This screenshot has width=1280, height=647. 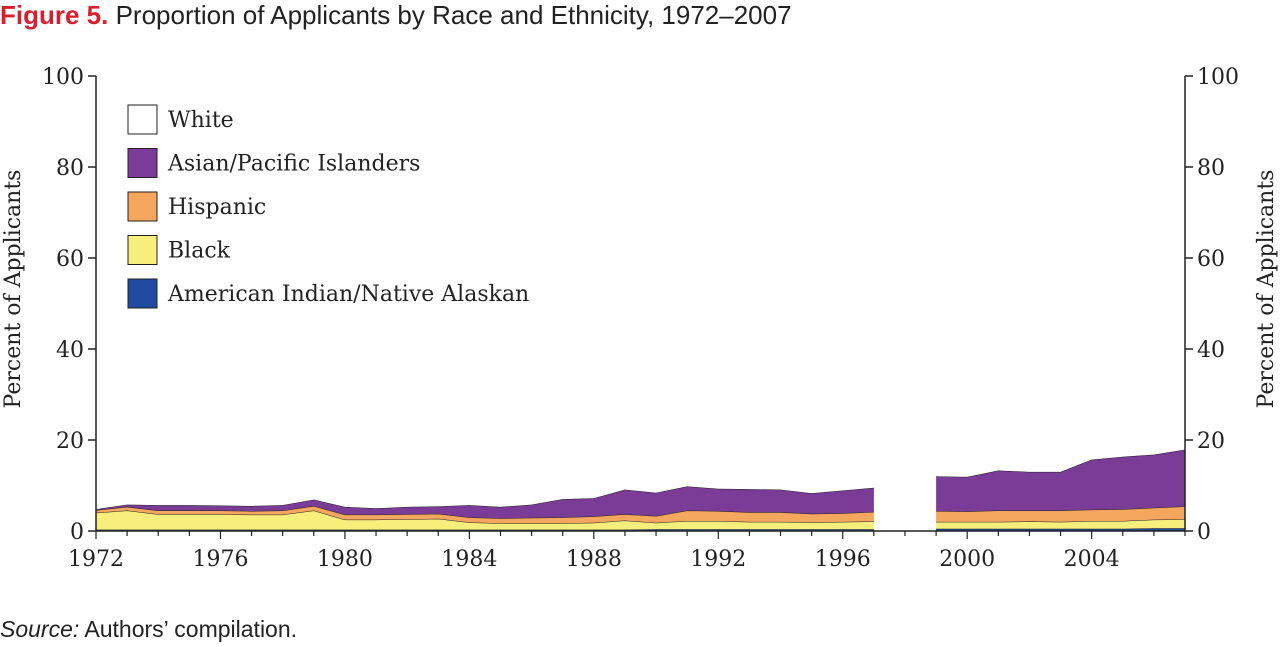 What do you see at coordinates (1218, 77) in the screenshot?
I see `y-tick-label-right-100: 100` at bounding box center [1218, 77].